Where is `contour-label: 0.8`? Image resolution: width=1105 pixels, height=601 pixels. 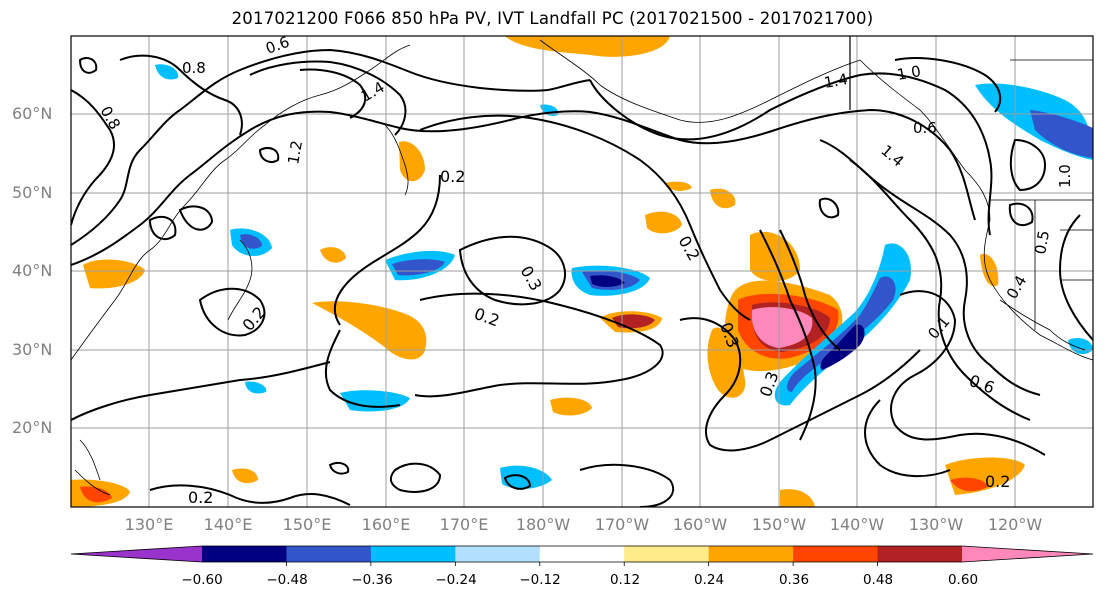 contour-label: 0.8 is located at coordinates (194, 68).